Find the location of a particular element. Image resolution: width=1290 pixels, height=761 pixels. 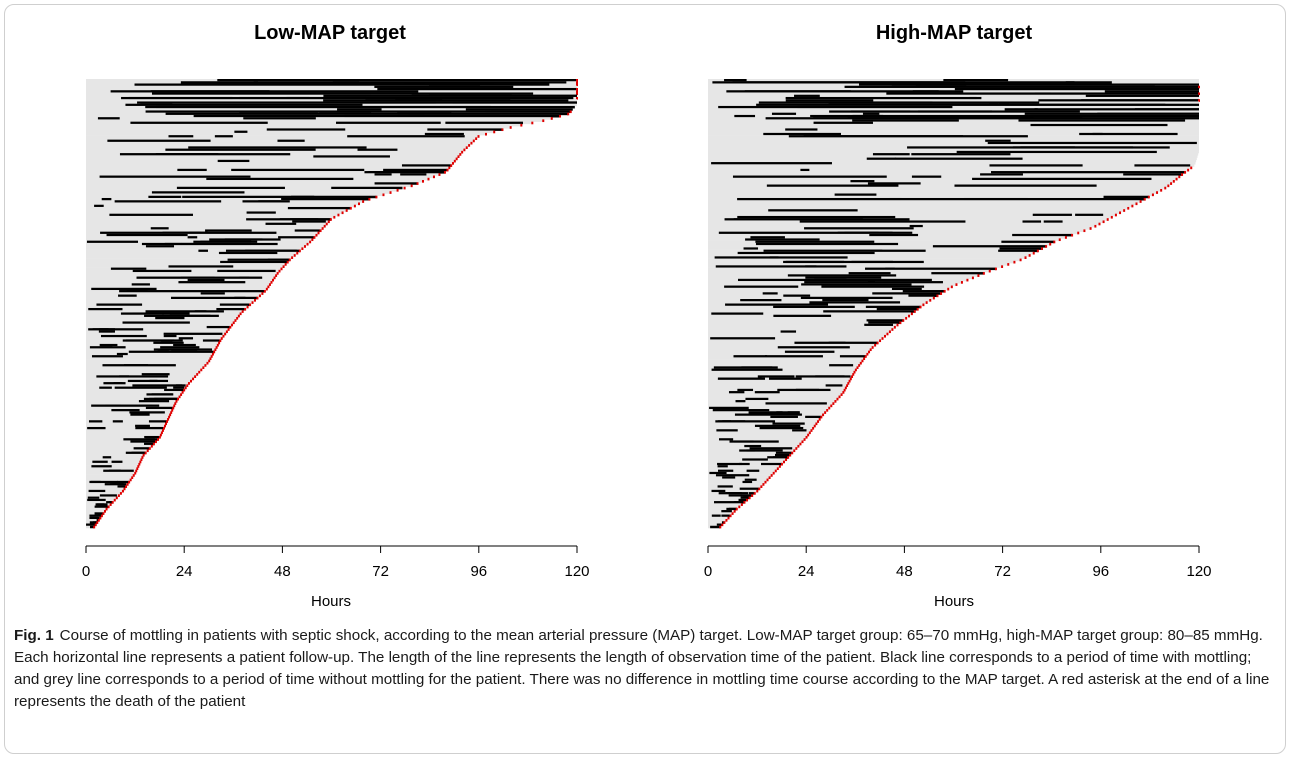

x-tick-label: 48 is located at coordinates (282, 571).